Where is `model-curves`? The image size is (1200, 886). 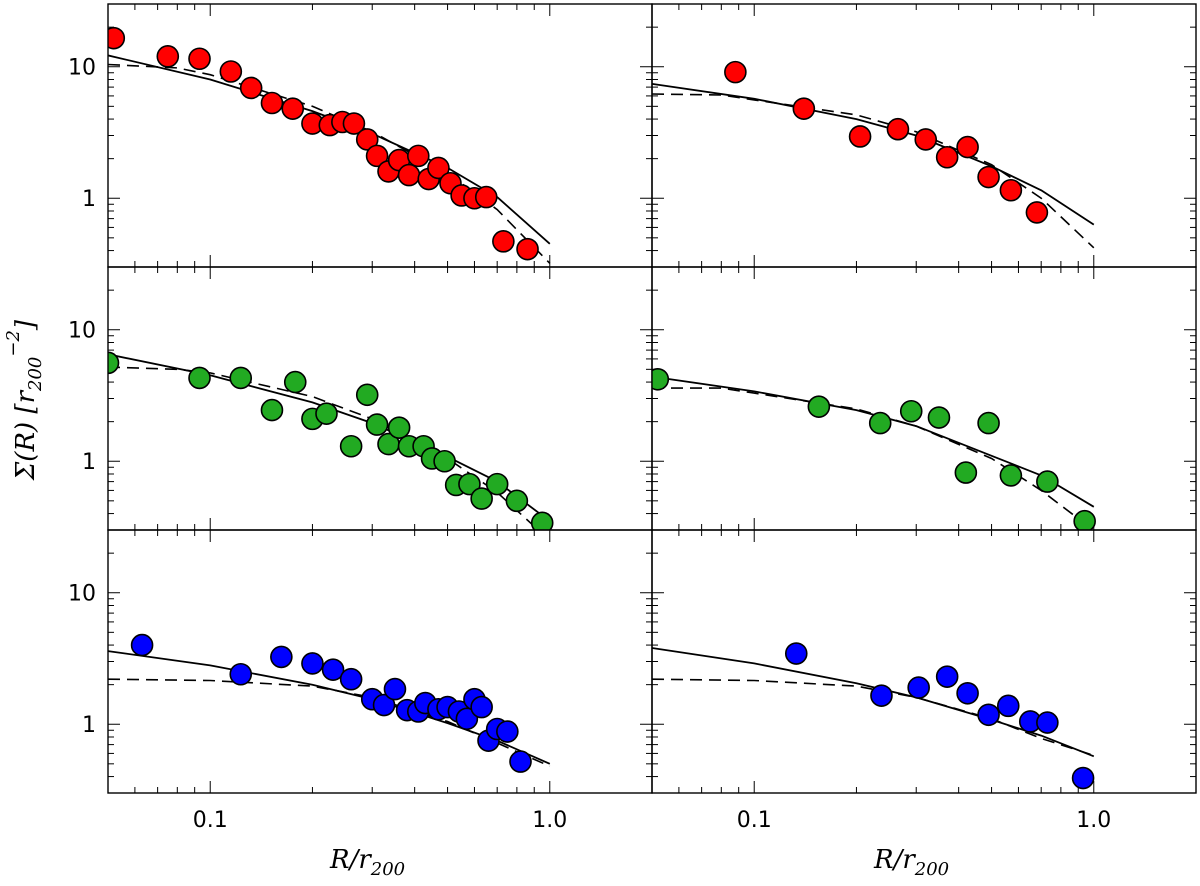 model-curves is located at coordinates (873, 450).